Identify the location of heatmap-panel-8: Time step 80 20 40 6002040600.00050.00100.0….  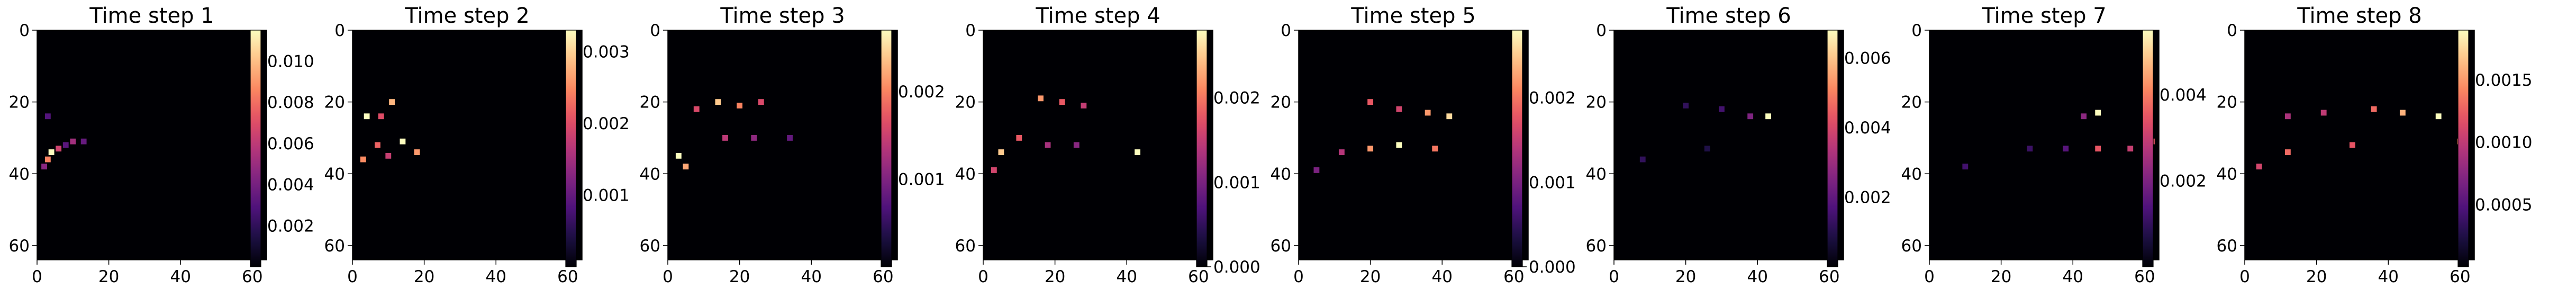
(2375, 145).